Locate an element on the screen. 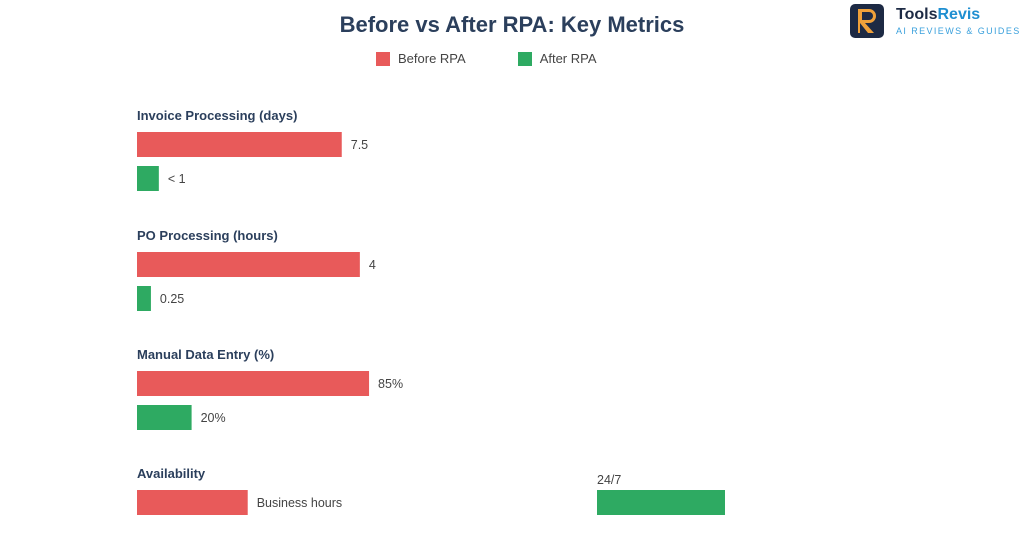 Image resolution: width=1024 pixels, height=538 pixels. bar-value-label: 85% is located at coordinates (390, 384).